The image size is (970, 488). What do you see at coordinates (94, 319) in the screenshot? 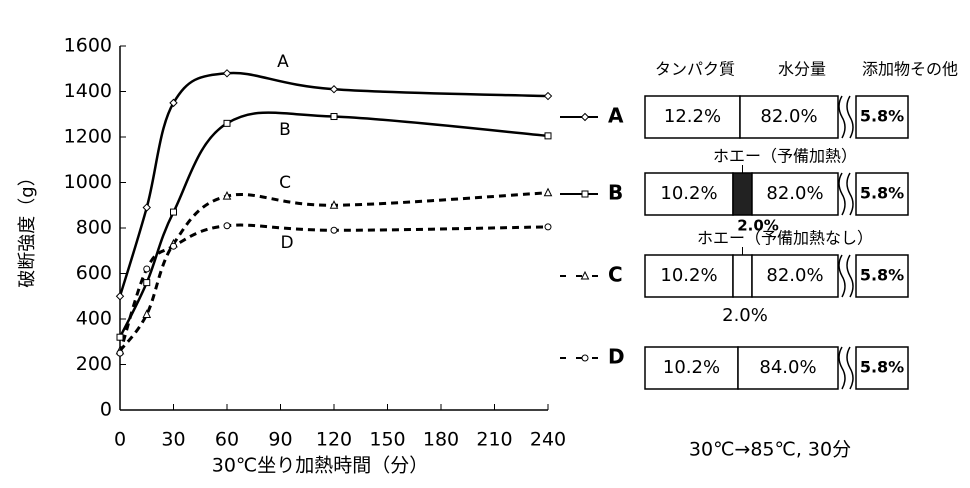
I see `y-tick-label: 400` at bounding box center [94, 319].